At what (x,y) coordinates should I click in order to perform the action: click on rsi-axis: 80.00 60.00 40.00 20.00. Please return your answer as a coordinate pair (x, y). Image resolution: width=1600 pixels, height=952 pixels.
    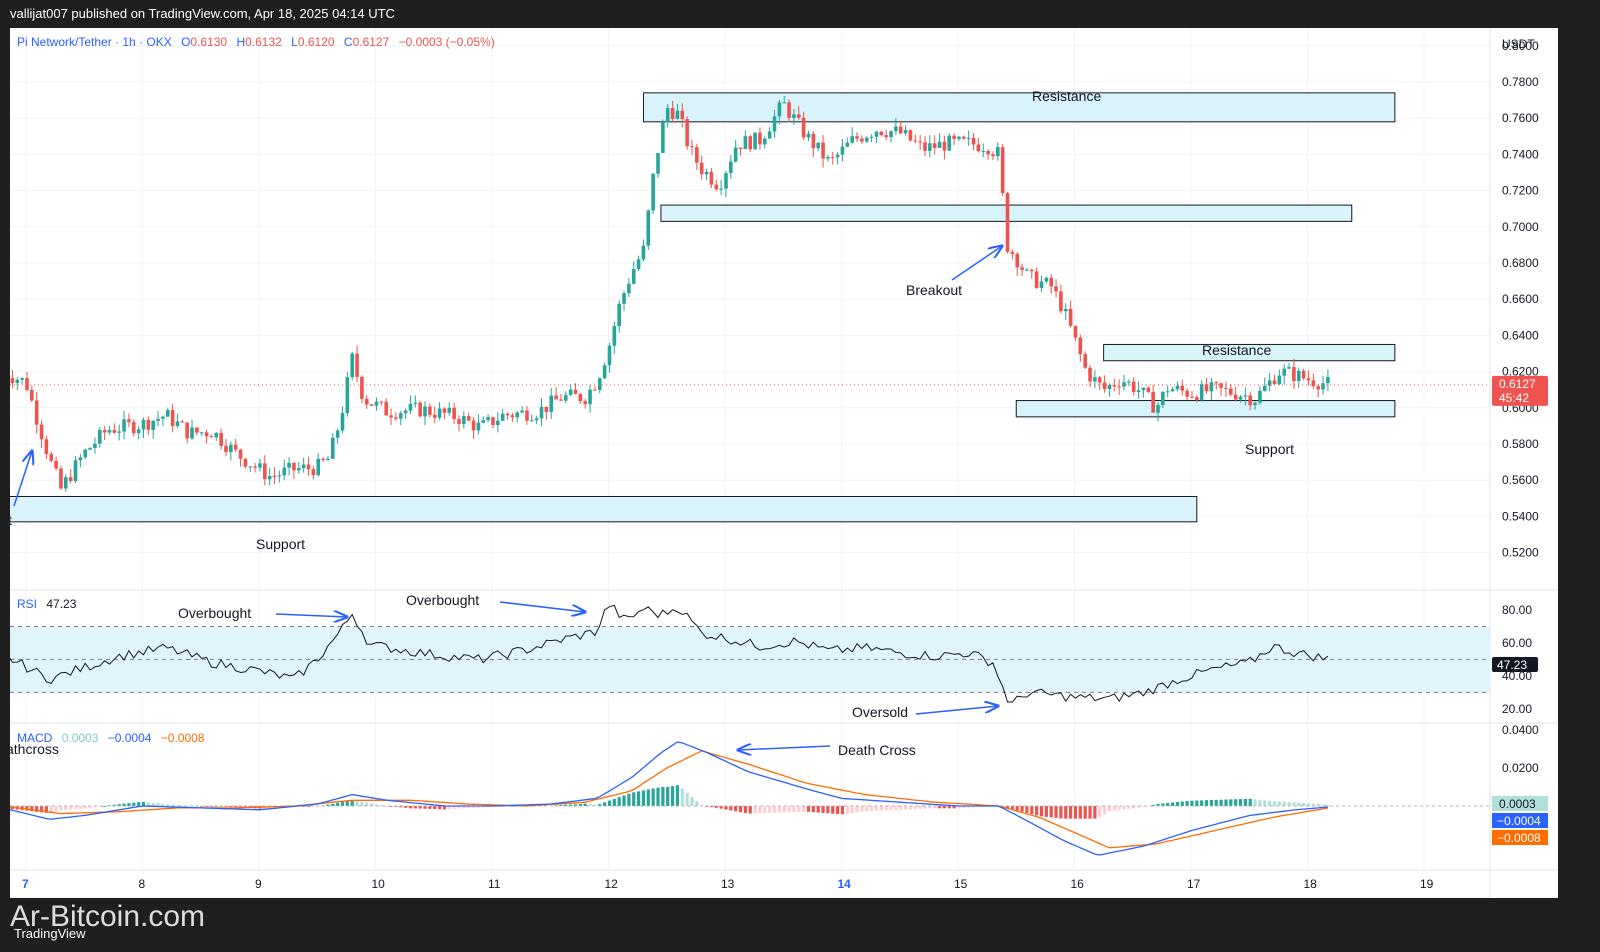
    Looking at the image, I should click on (1517, 659).